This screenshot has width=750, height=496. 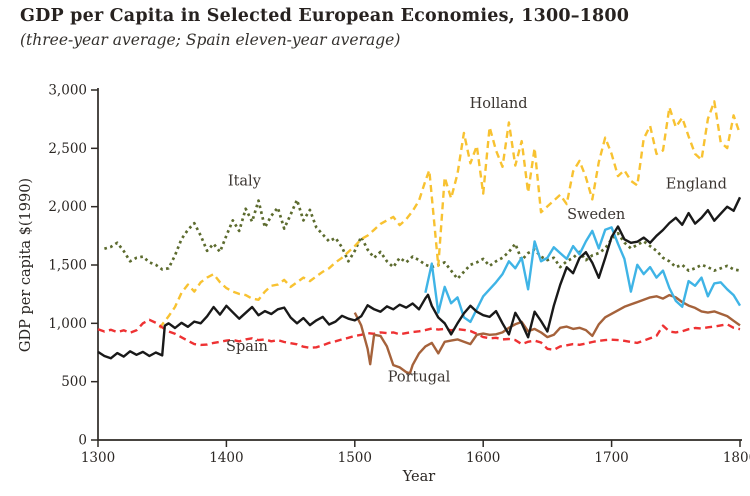 What do you see at coordinates (67, 149) in the screenshot?
I see `y-tick-label: 2,500` at bounding box center [67, 149].